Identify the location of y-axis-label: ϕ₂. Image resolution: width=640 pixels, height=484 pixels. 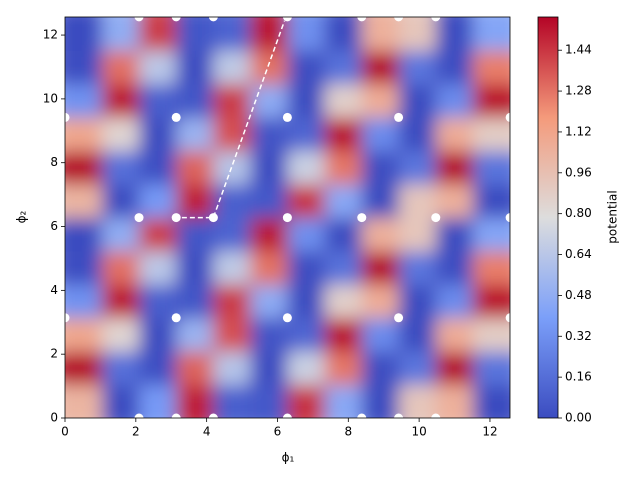
(22, 216).